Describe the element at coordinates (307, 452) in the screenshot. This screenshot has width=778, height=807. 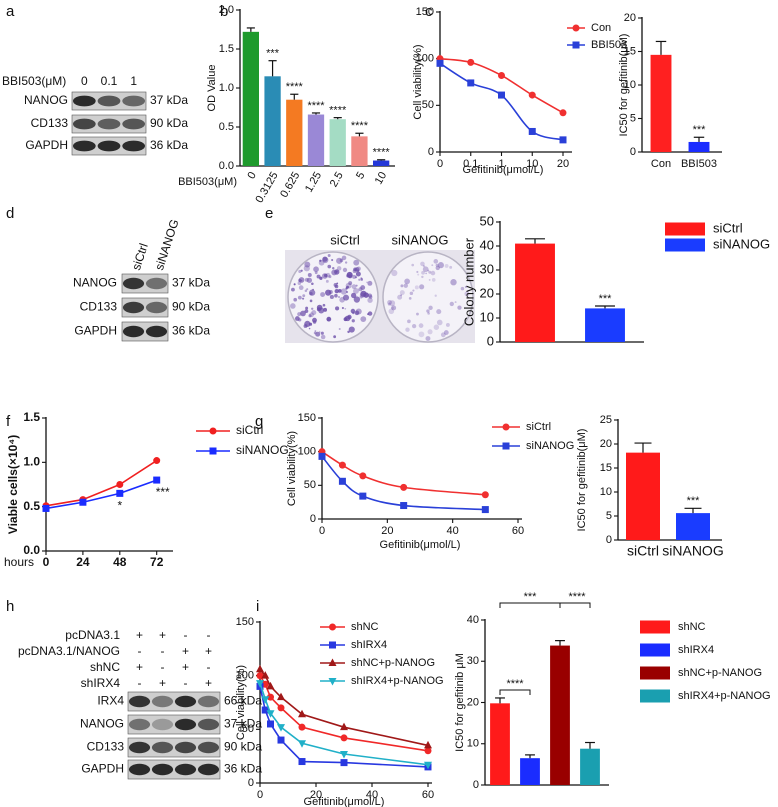
I see `y-tick-label: 100` at that location.